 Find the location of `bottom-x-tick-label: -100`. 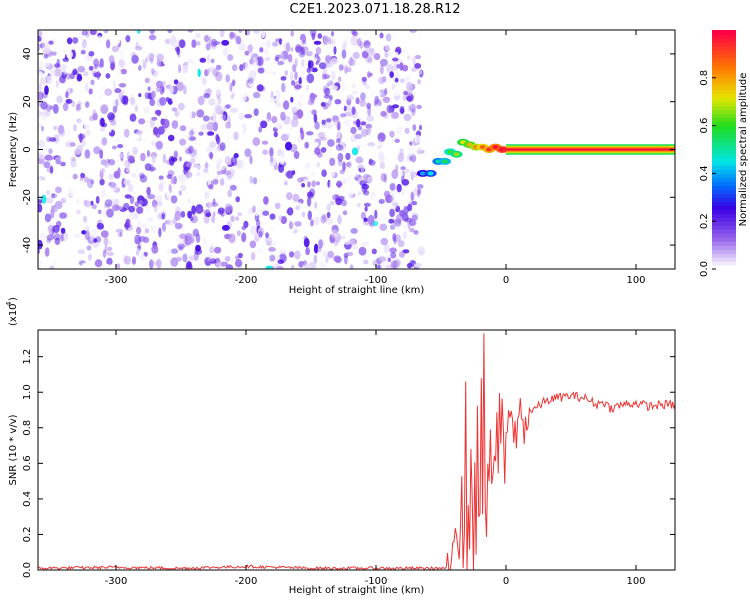

bottom-x-tick-label: -100 is located at coordinates (376, 581).